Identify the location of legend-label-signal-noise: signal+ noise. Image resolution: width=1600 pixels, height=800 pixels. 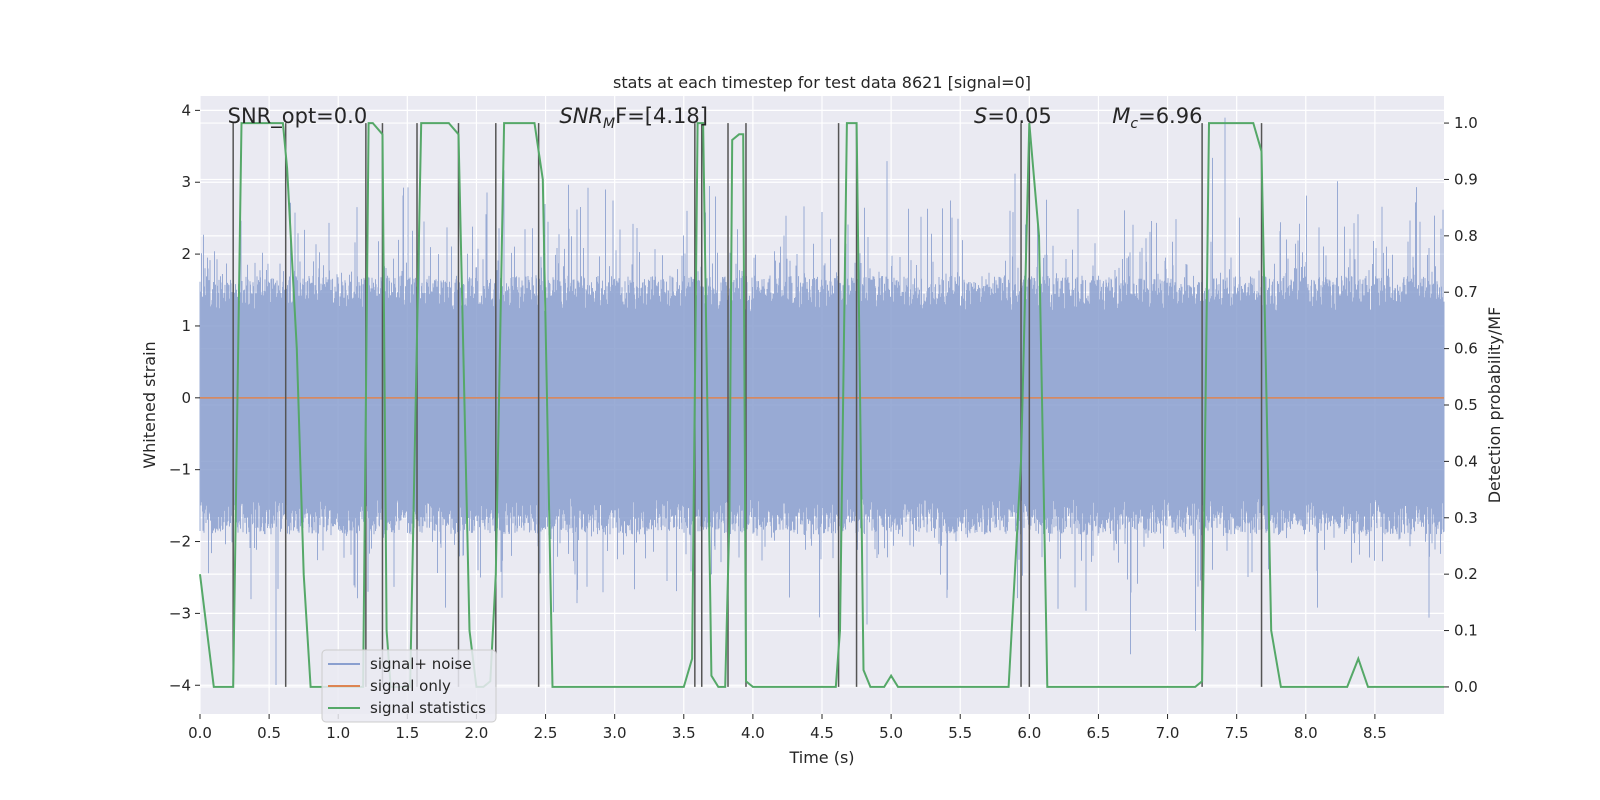
(421, 664).